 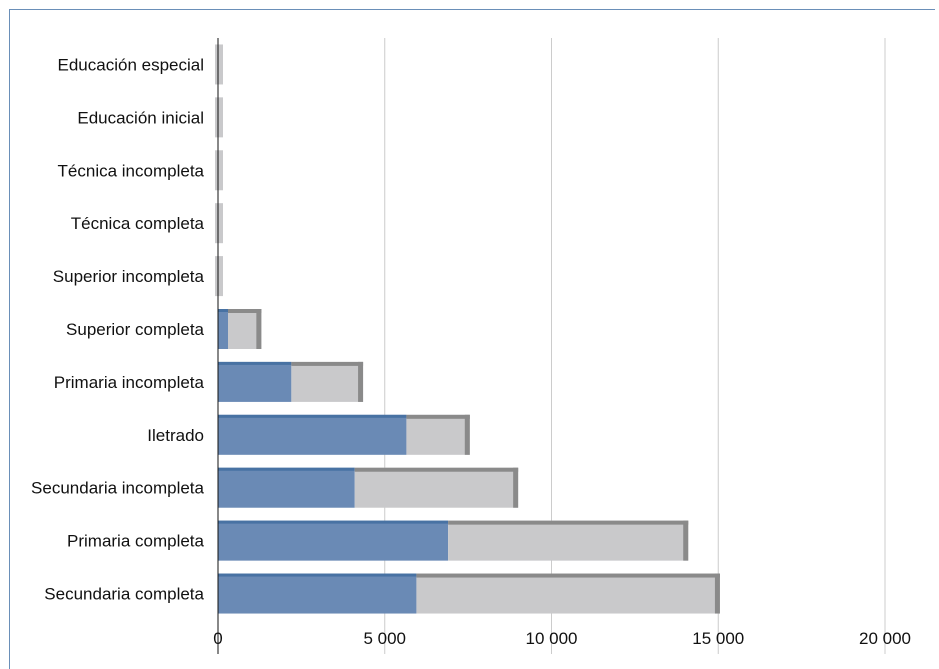 I want to click on x-tick-label: 20 000, so click(x=885, y=638).